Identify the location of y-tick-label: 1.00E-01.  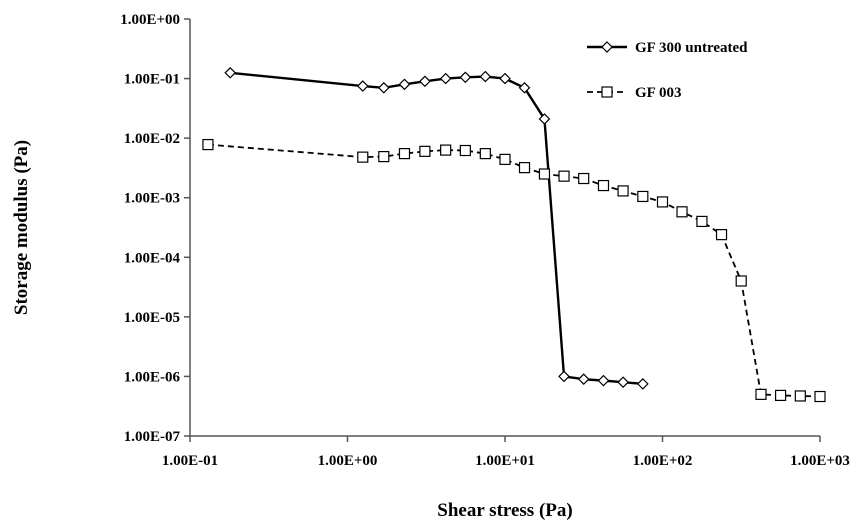
(152, 80).